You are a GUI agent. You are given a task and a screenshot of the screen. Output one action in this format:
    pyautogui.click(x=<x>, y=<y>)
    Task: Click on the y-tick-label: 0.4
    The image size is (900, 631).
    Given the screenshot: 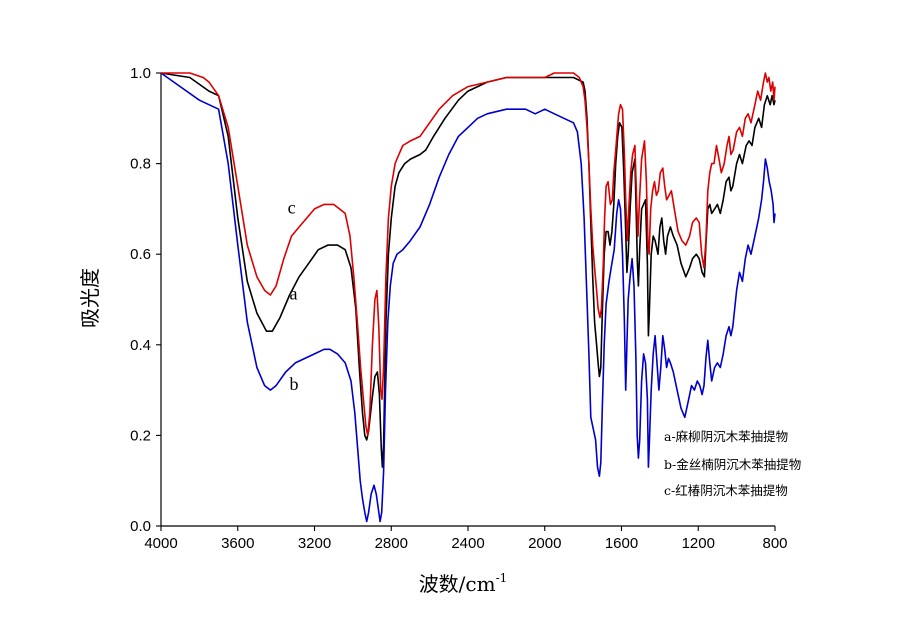 What is the action you would take?
    pyautogui.click(x=140, y=345)
    